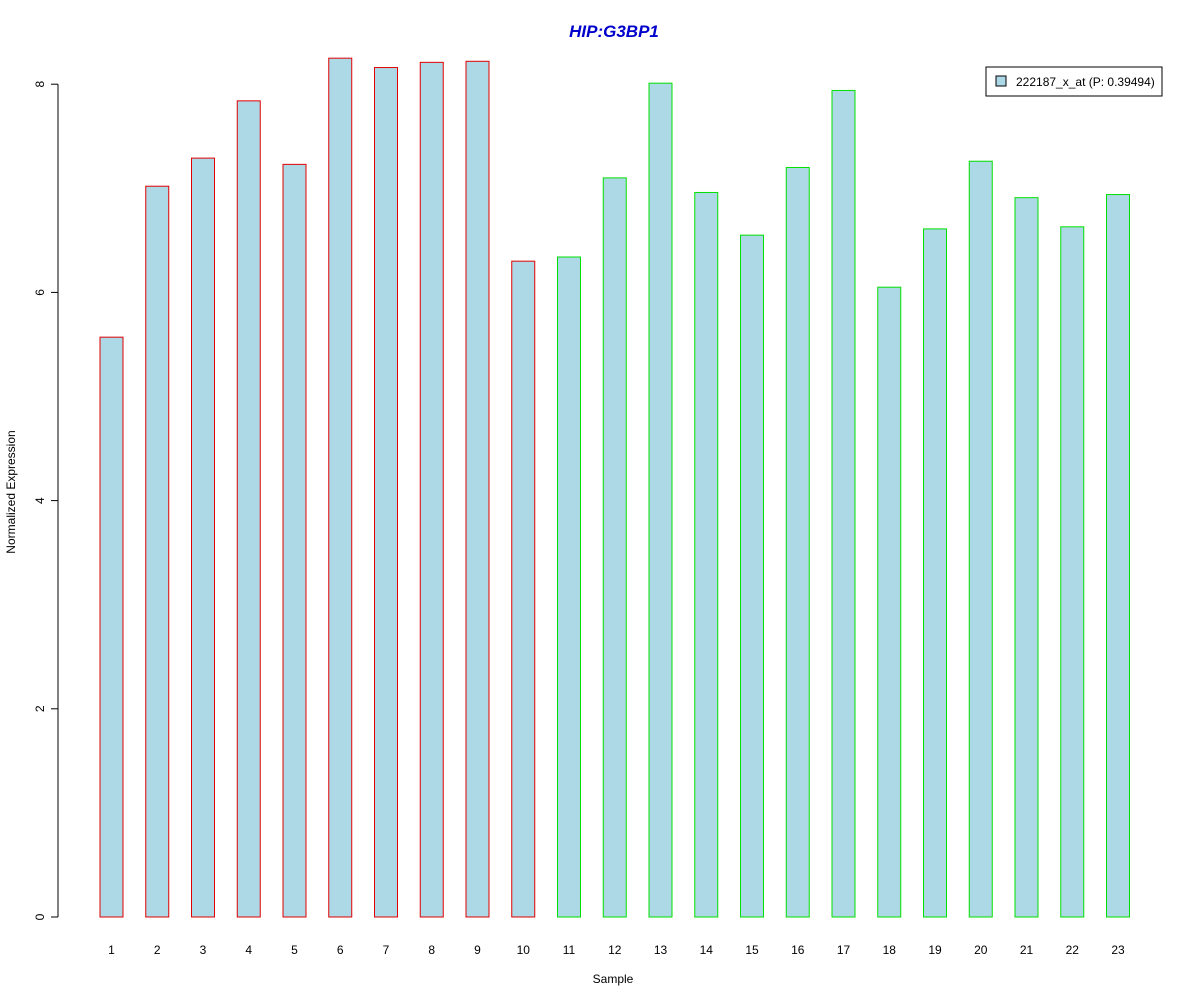  I want to click on y-tick-label: 6, so click(40, 292).